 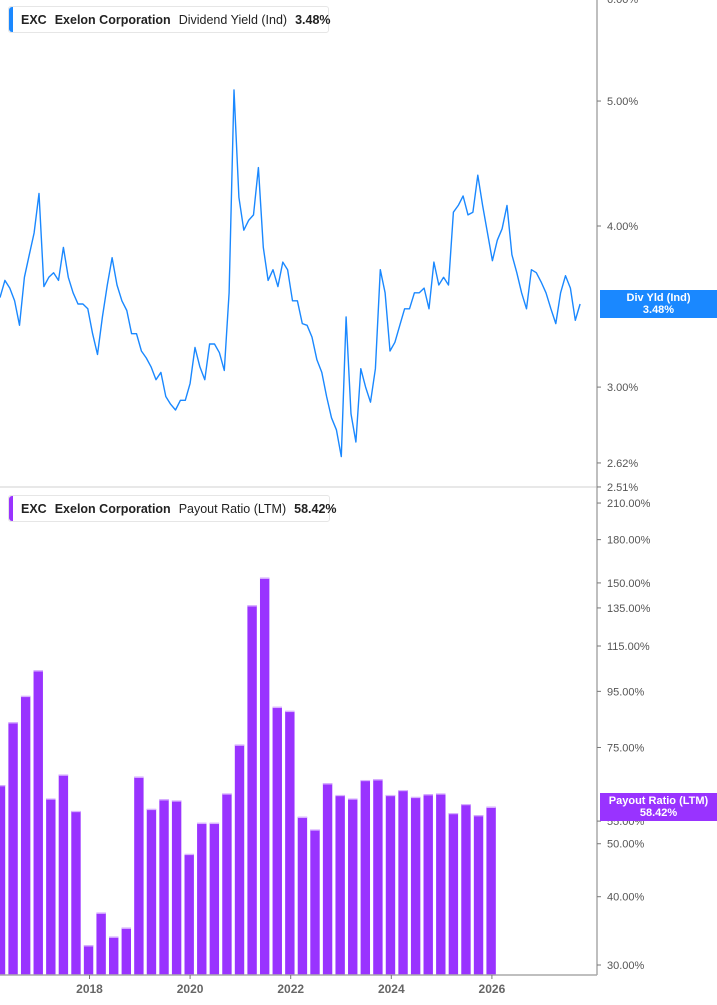 What do you see at coordinates (232, 508) in the screenshot?
I see `legend-metric: Payout Ratio (LTM)` at bounding box center [232, 508].